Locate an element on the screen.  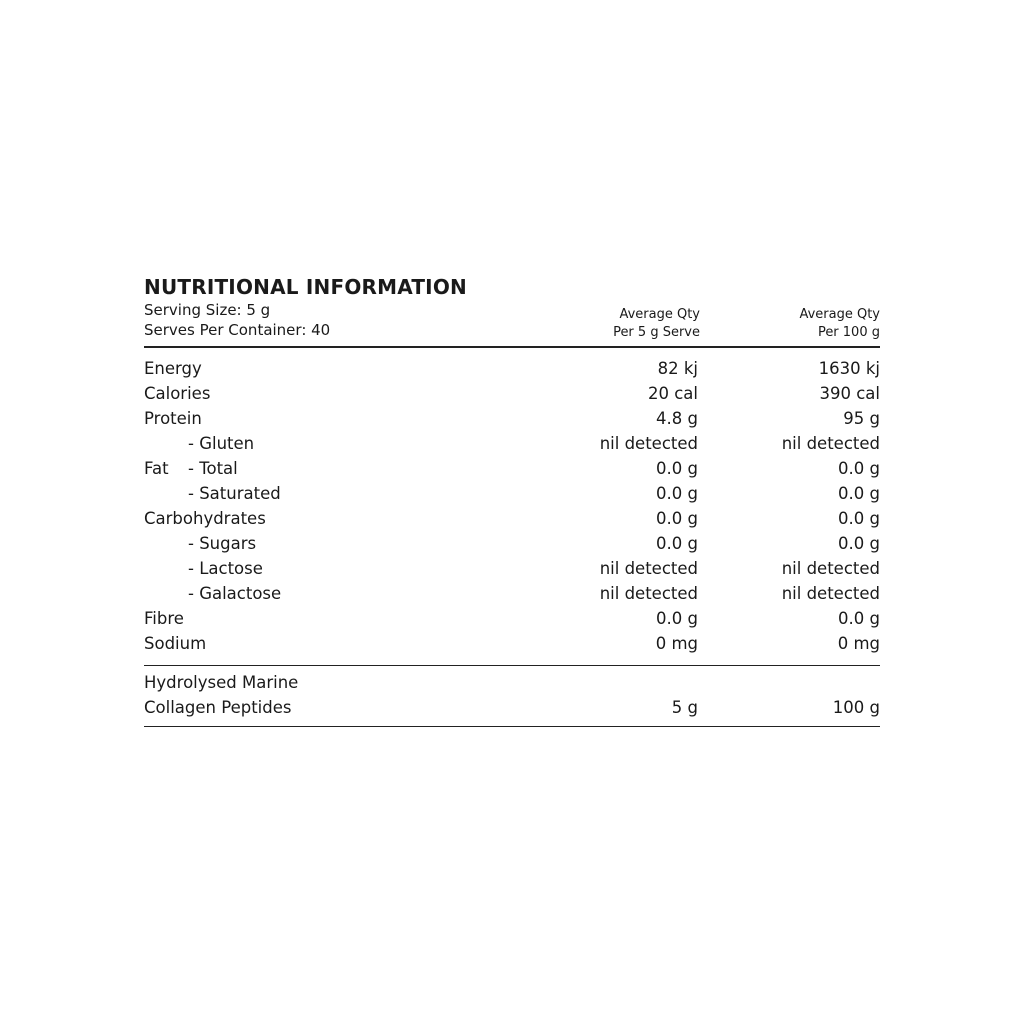
nutrient-row: Sodium 0 mg 0 mg is located at coordinates (512, 643).